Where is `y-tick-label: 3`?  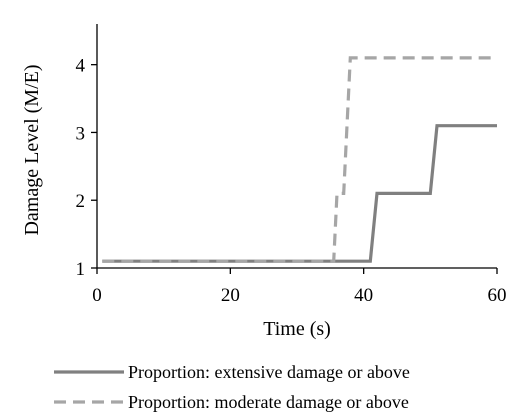 y-tick-label: 3 is located at coordinates (81, 133).